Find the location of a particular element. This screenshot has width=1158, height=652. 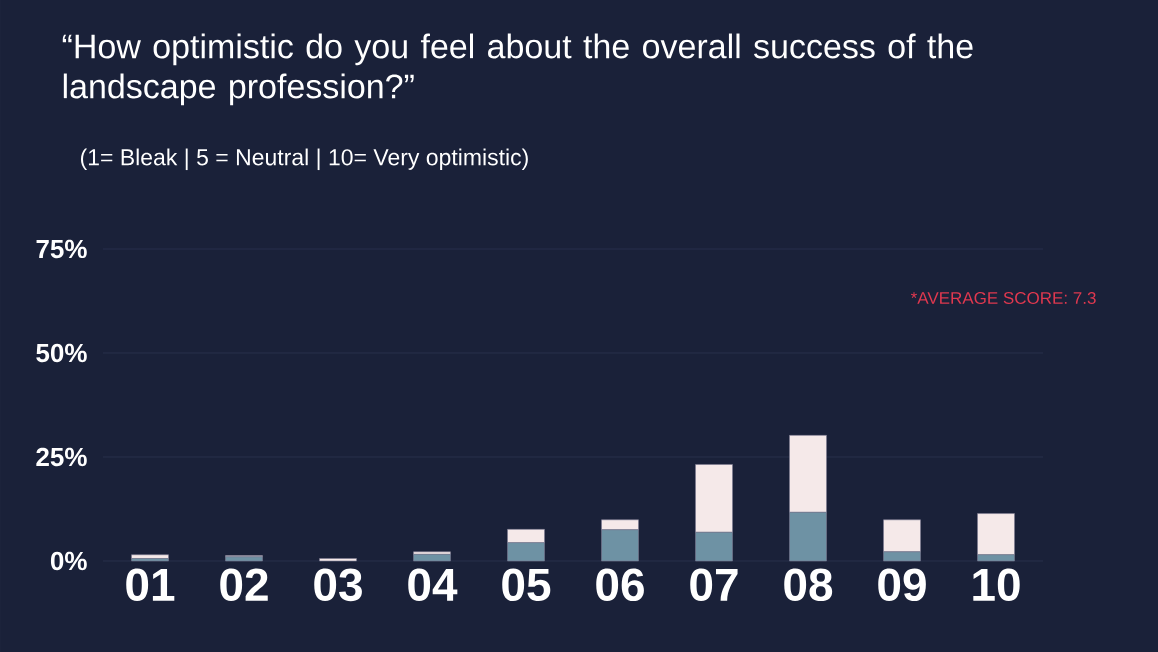

x-tick-label: 05 is located at coordinates (526, 585).